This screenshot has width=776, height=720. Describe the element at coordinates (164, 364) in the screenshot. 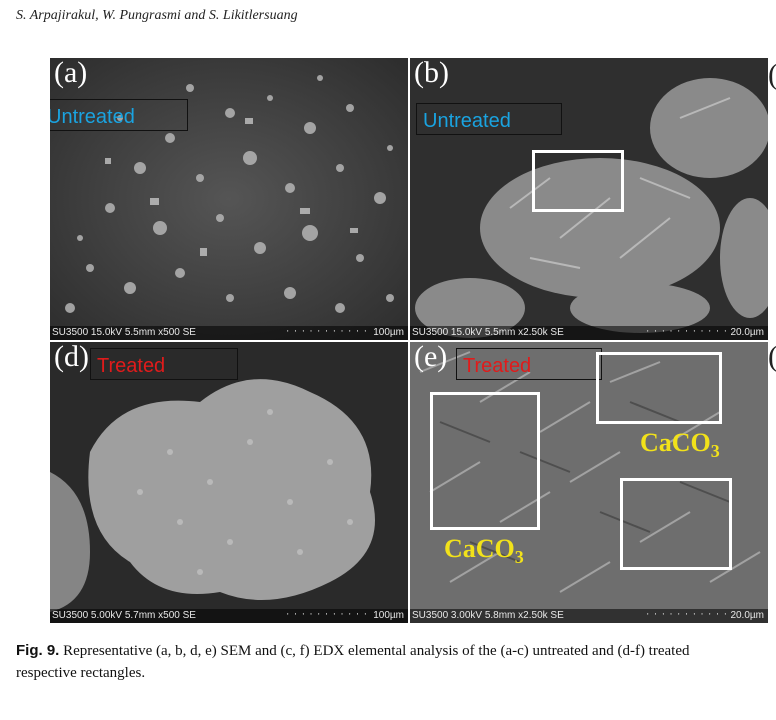

I see `label-treated-d: Treated` at that location.